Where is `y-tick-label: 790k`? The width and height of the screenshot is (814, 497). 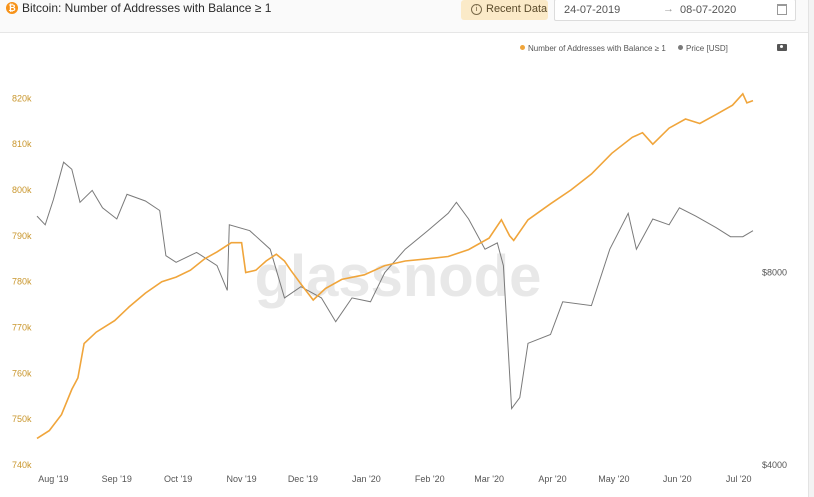
y-tick-label: 790k is located at coordinates (22, 236).